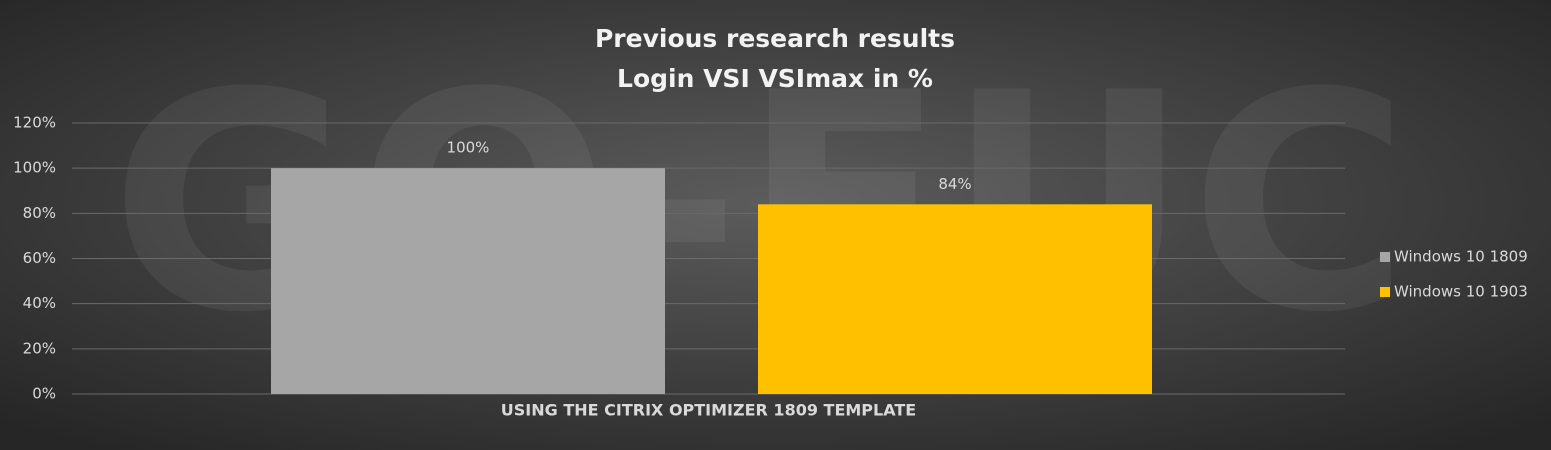  I want to click on legend-label: Windows 10 1809, so click(1461, 257).